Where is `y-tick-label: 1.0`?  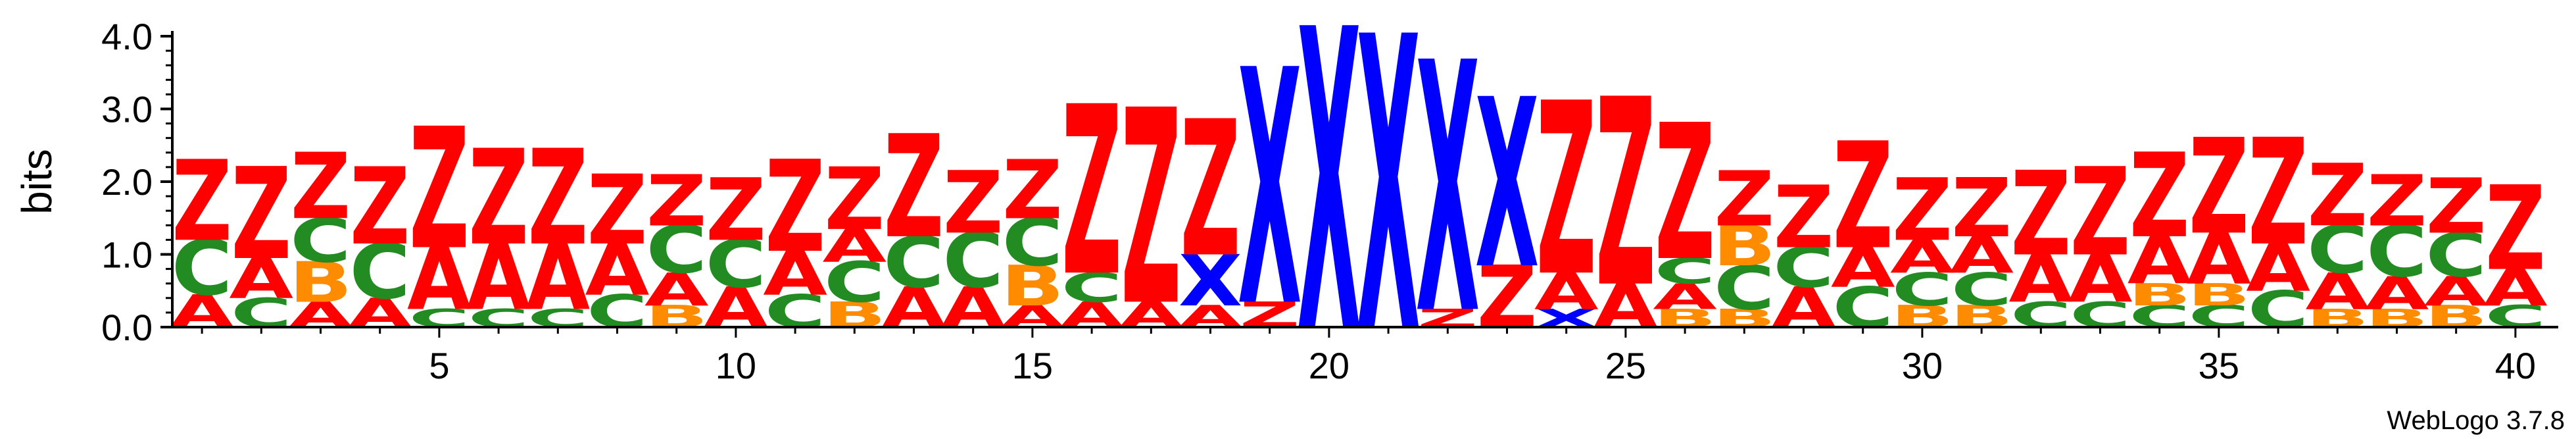 y-tick-label: 1.0 is located at coordinates (127, 255).